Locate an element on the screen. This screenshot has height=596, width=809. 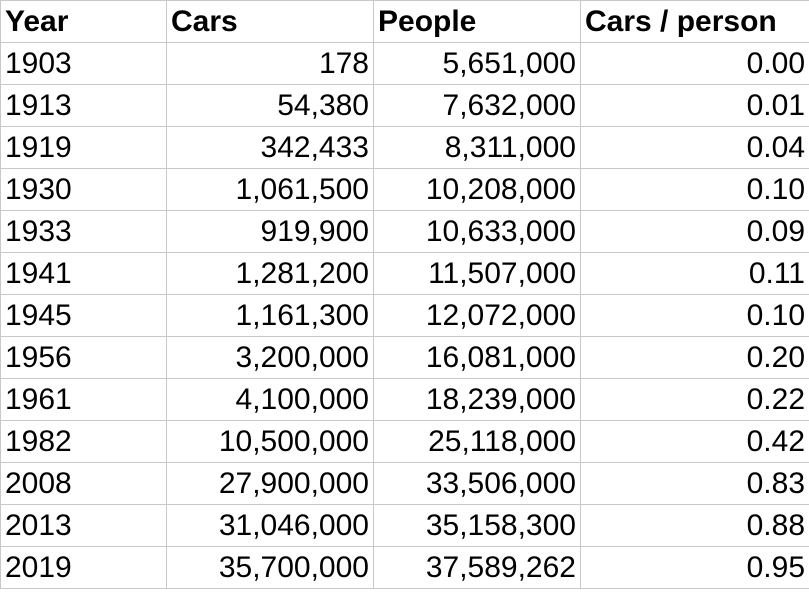
cell-cars-per-person: 0.88 is located at coordinates (694, 525).